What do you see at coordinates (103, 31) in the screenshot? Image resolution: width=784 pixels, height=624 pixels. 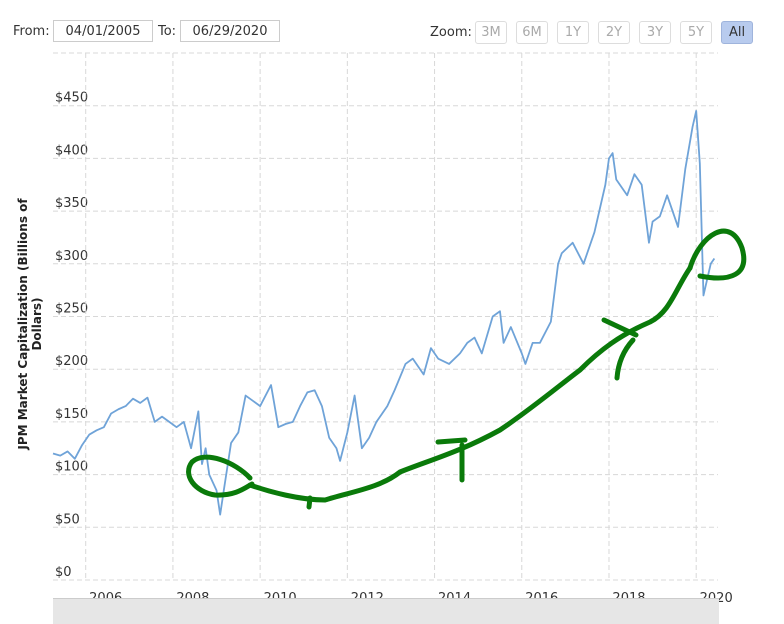 I see `from-date-input: 04/01/2005` at bounding box center [103, 31].